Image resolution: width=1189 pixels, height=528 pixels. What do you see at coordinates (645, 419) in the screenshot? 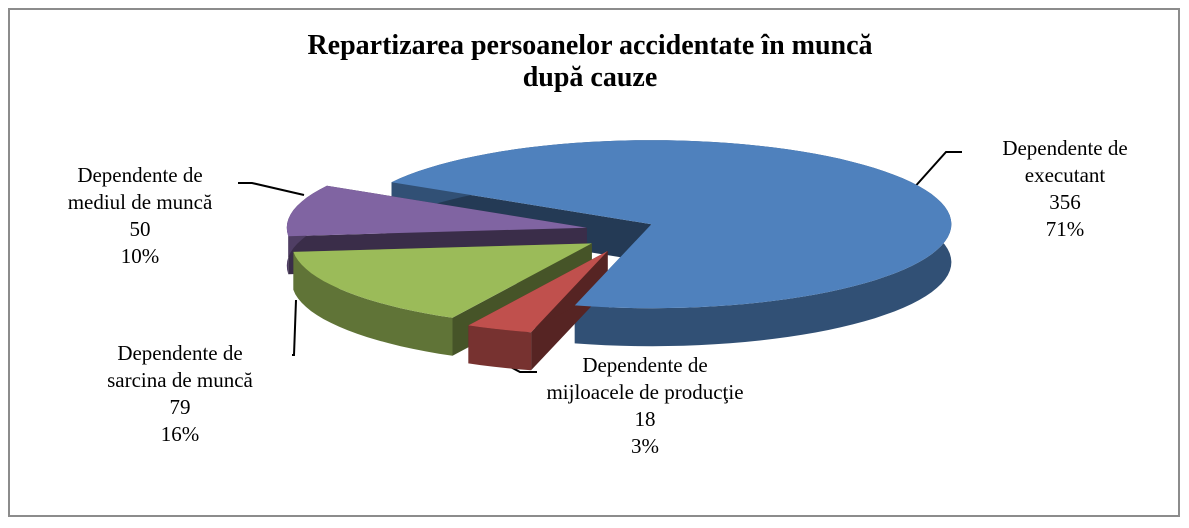
I see `label-value: 18` at bounding box center [645, 419].